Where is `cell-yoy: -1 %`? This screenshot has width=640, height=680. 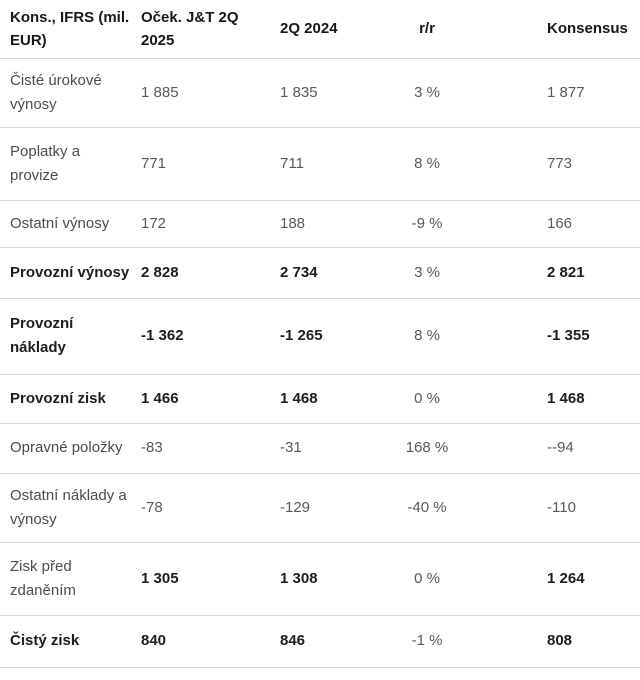 cell-yoy: -1 % is located at coordinates (427, 641).